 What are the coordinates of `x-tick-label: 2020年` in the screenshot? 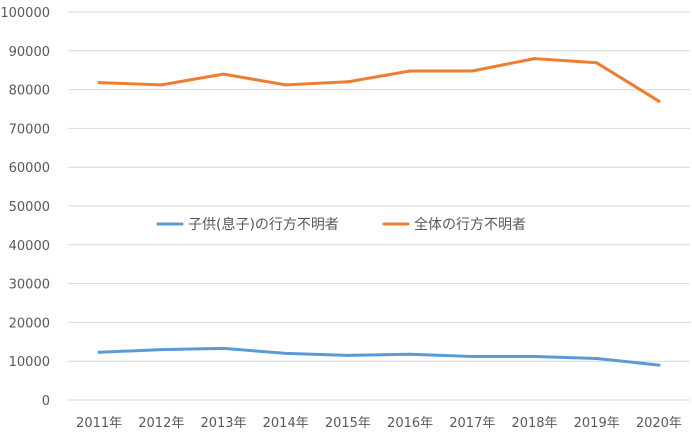 It's located at (659, 423).